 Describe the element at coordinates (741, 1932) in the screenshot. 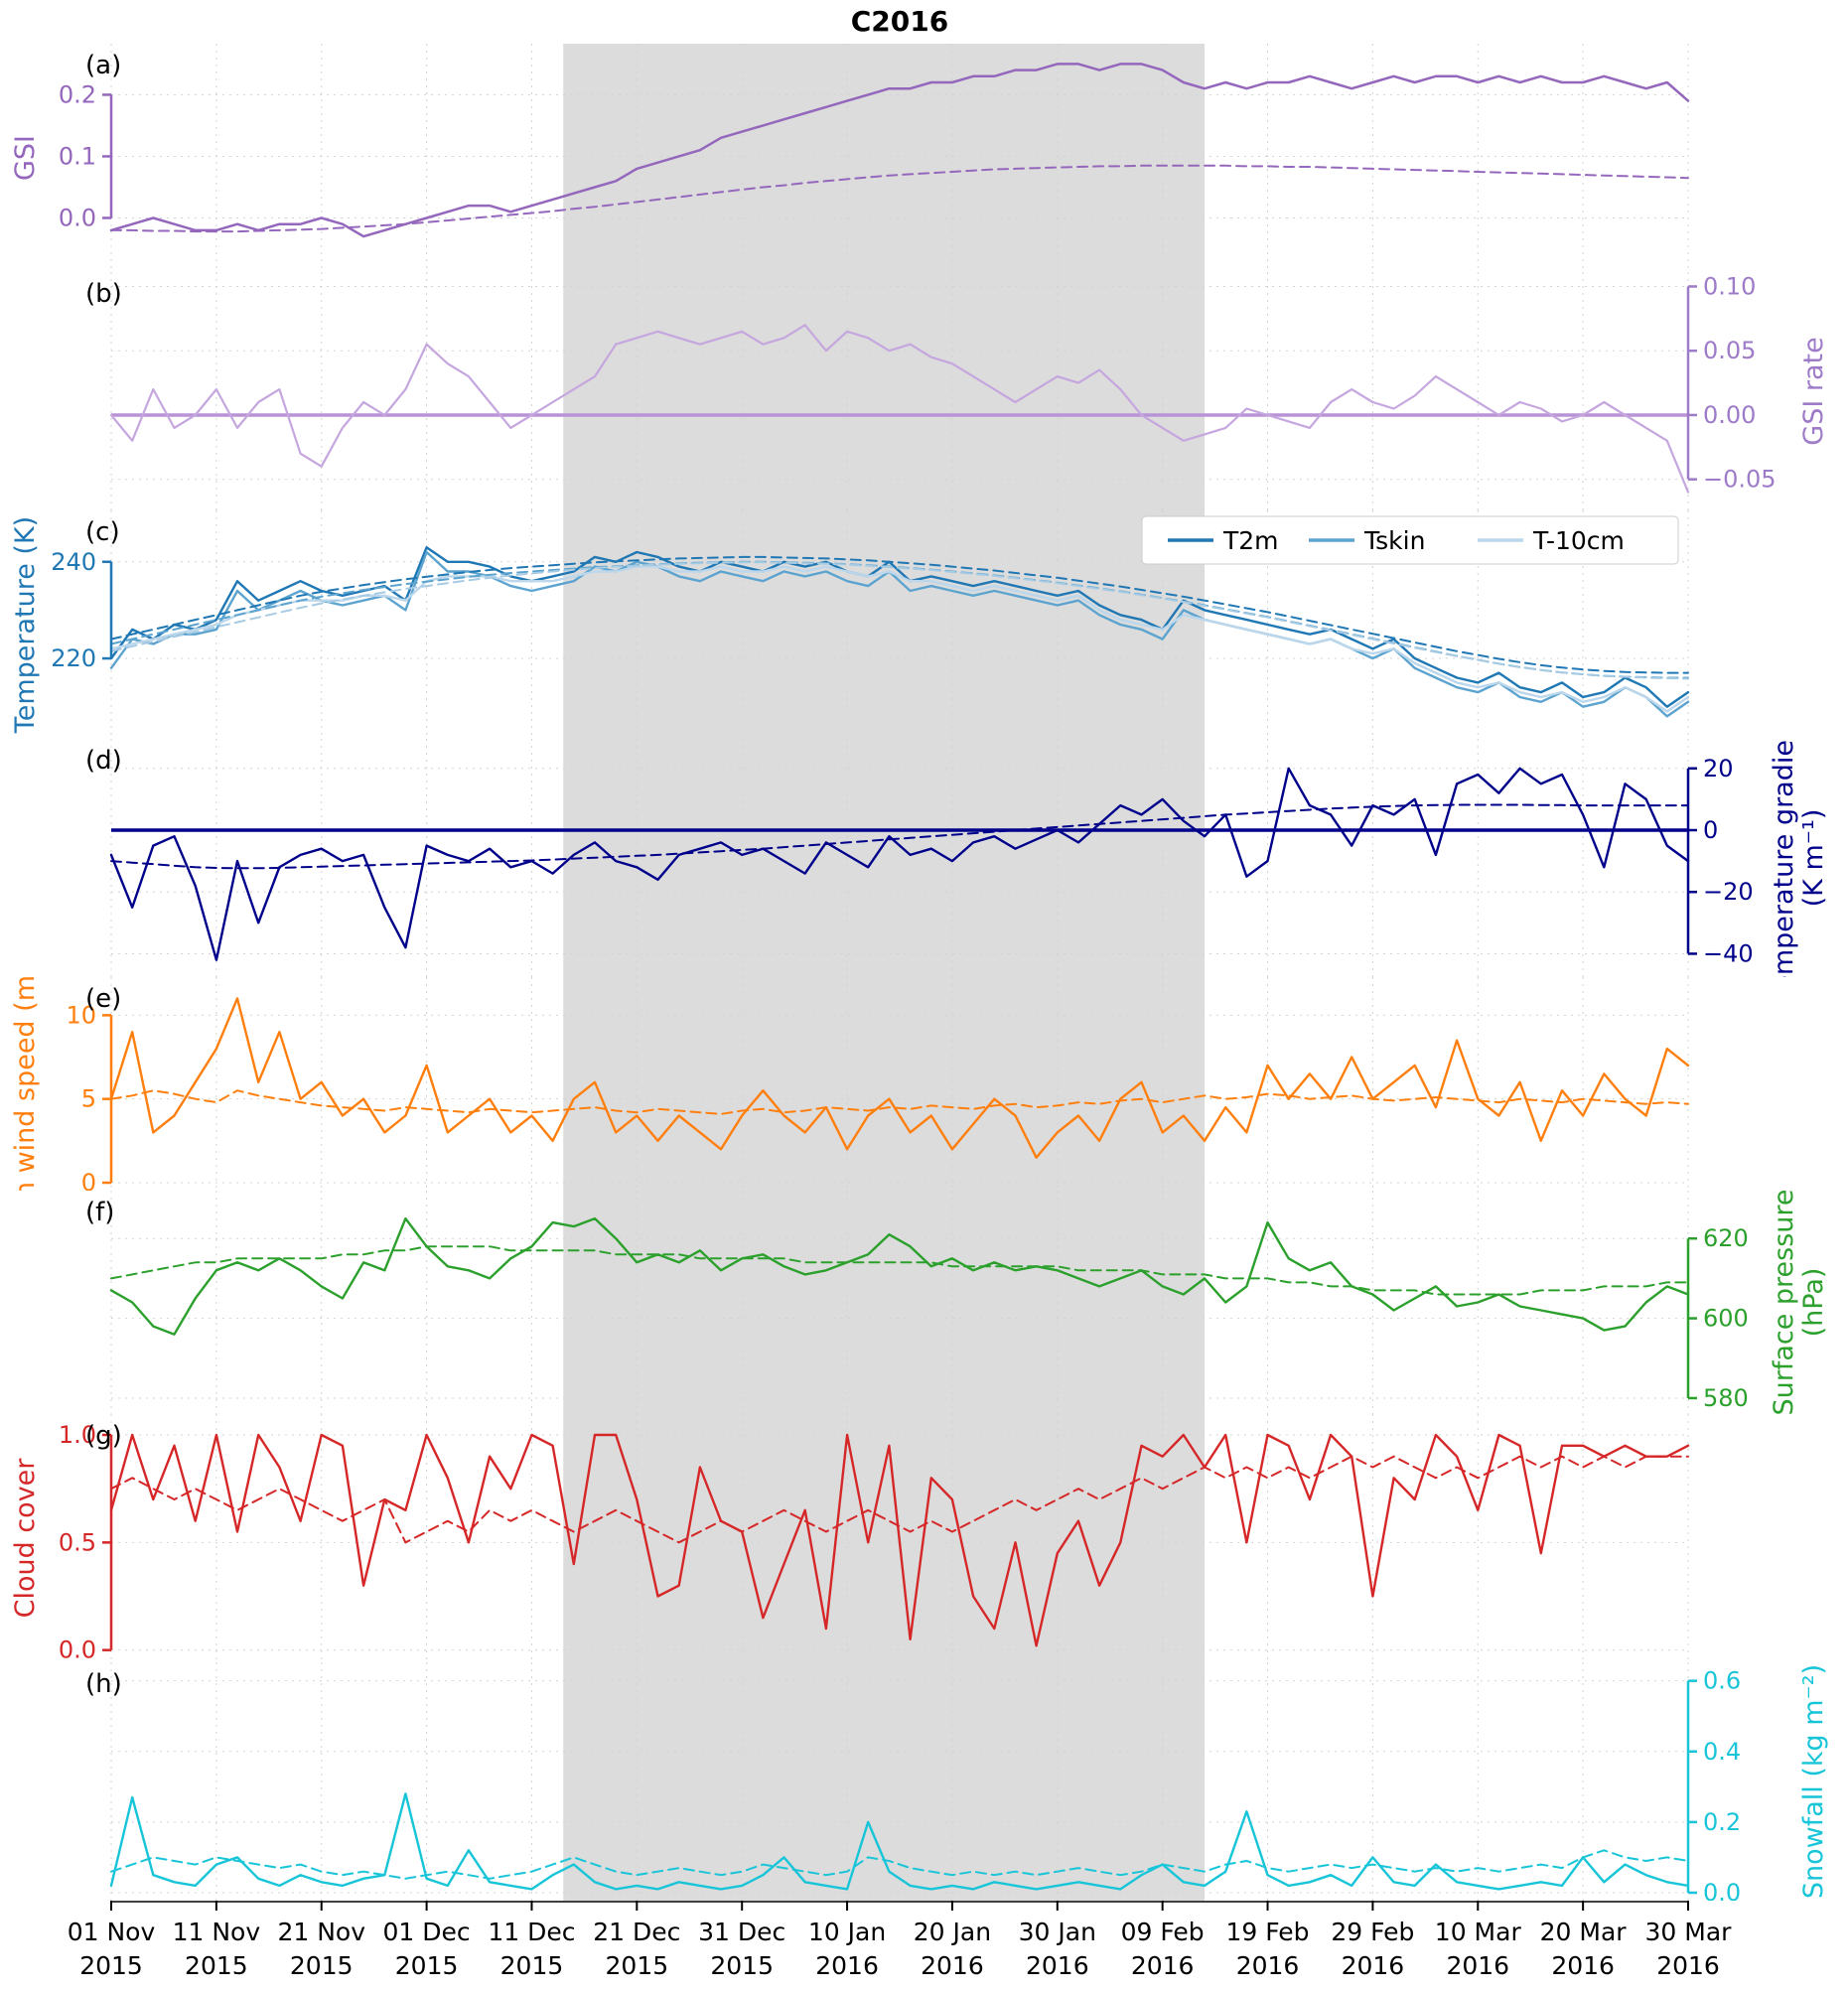

I see `x-tick-date: 31 Dec` at that location.